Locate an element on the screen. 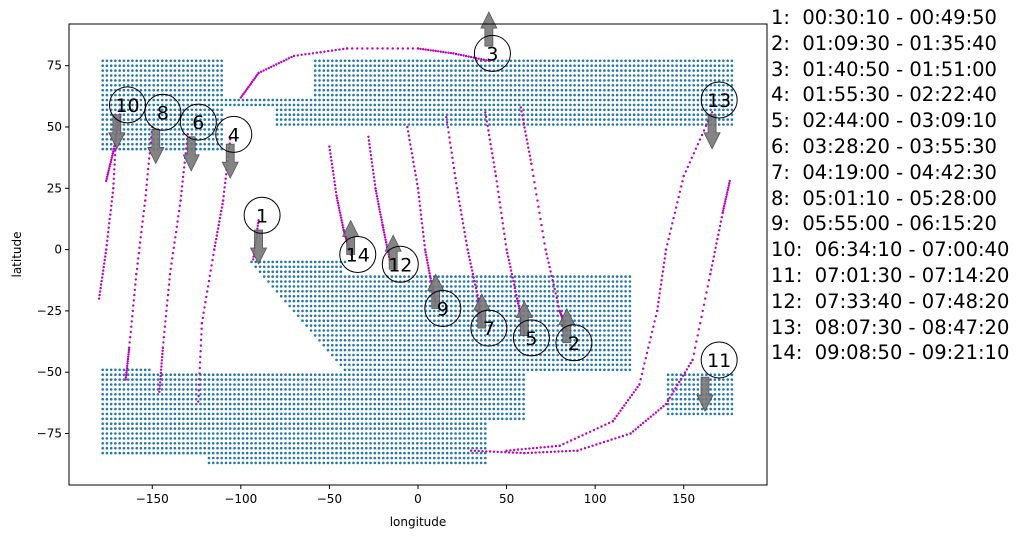  pass-label-5: 5 is located at coordinates (531, 339).